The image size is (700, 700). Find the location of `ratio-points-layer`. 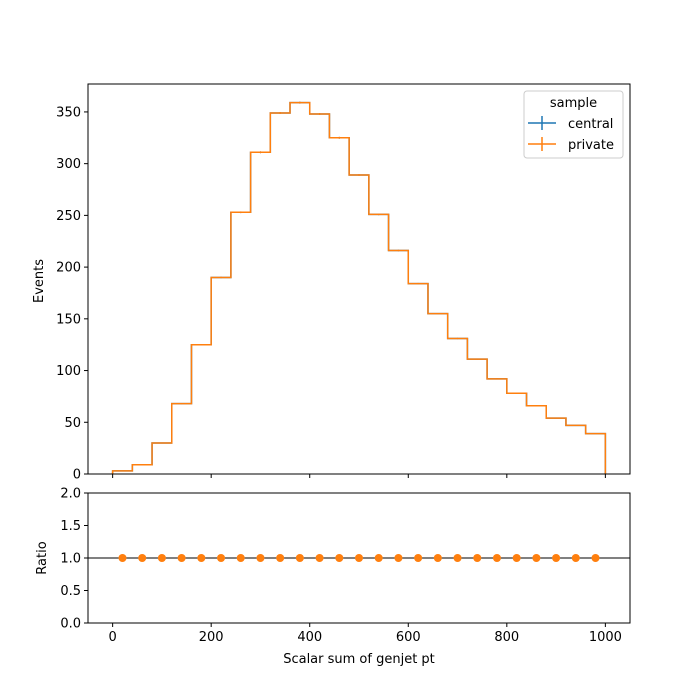

ratio-points-layer is located at coordinates (359, 558).